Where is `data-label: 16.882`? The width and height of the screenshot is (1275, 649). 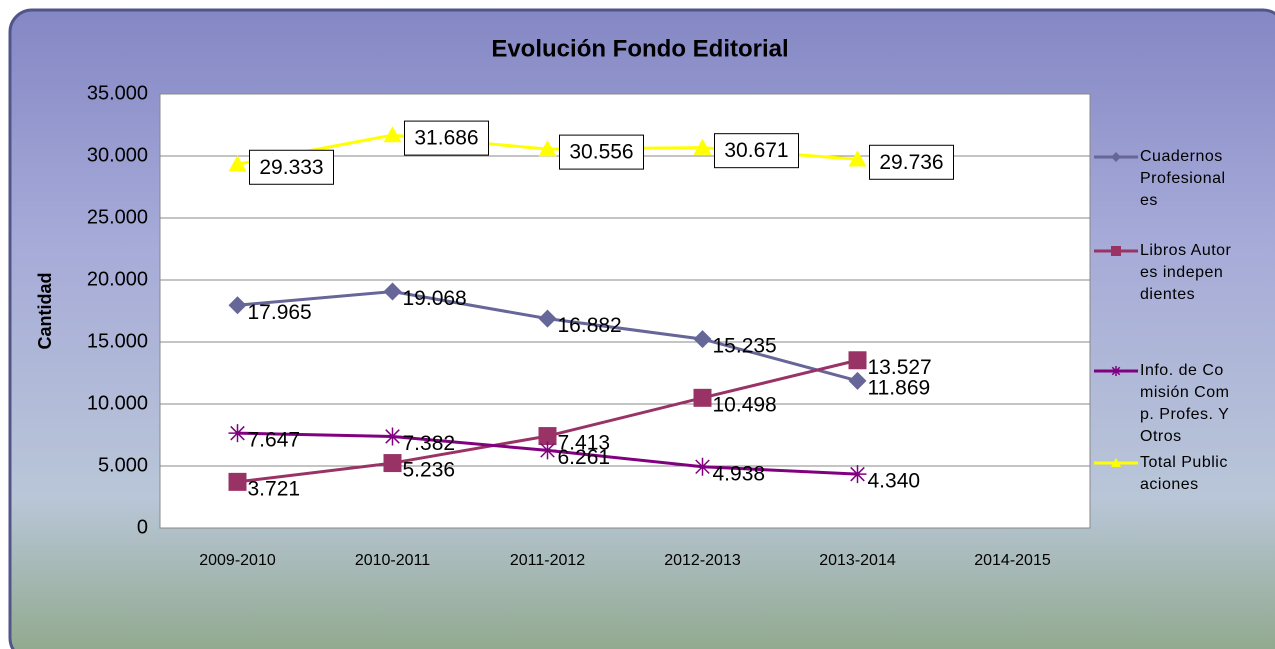 data-label: 16.882 is located at coordinates (590, 325).